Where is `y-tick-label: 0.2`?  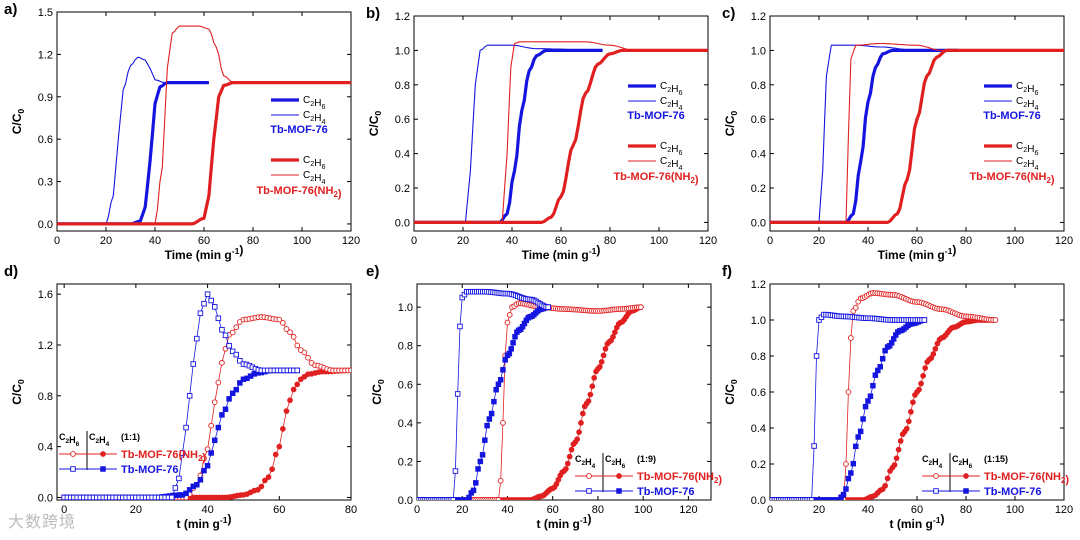
y-tick-label: 0.2 is located at coordinates (405, 462).